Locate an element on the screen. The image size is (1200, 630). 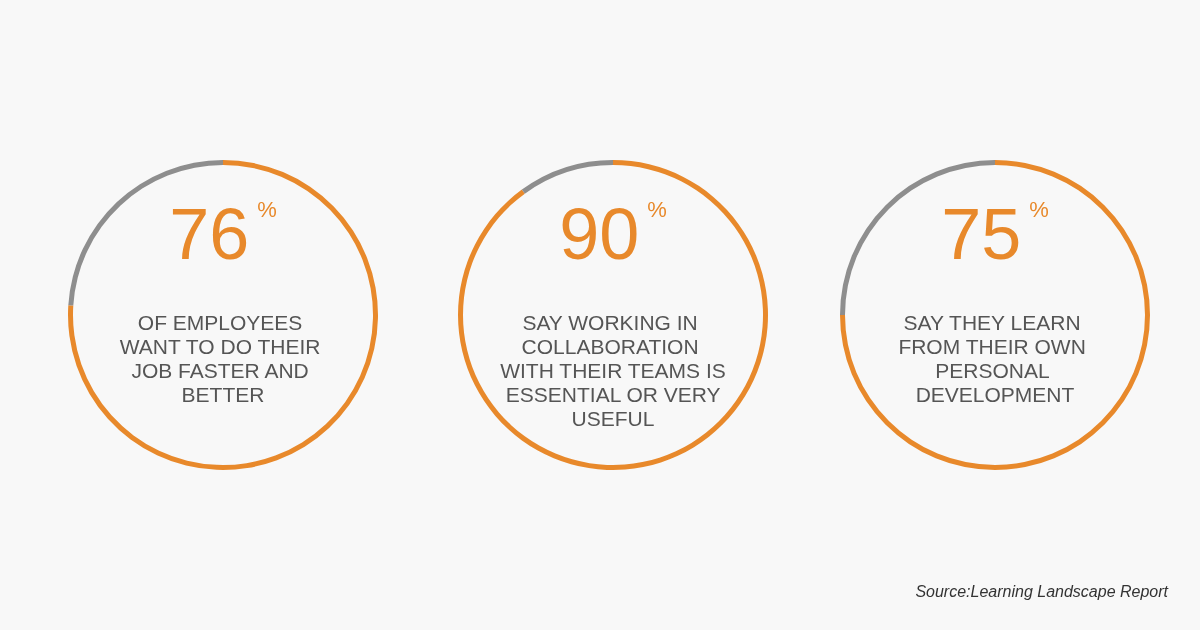
text: OF EMPLOYEES WANT TO DO THEIR JOB FASTER AND BETTER is located at coordinates (223, 358).